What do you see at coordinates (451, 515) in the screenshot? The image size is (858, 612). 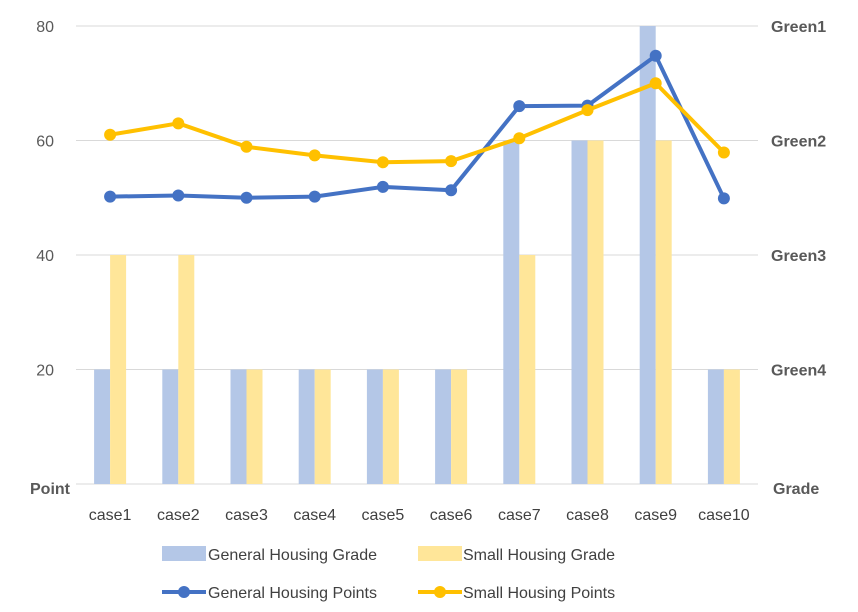 I see `x-tick-label: case6` at bounding box center [451, 515].